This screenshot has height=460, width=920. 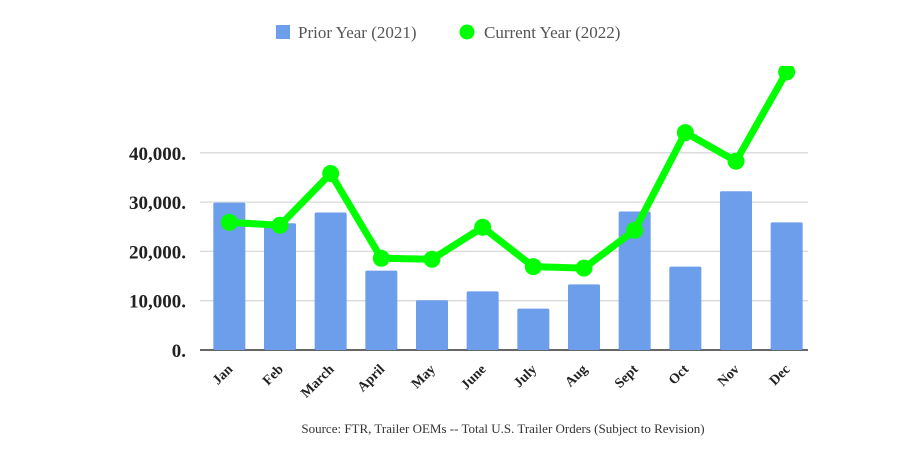 What do you see at coordinates (157, 154) in the screenshot?
I see `y-tick-label: 40,000.` at bounding box center [157, 154].